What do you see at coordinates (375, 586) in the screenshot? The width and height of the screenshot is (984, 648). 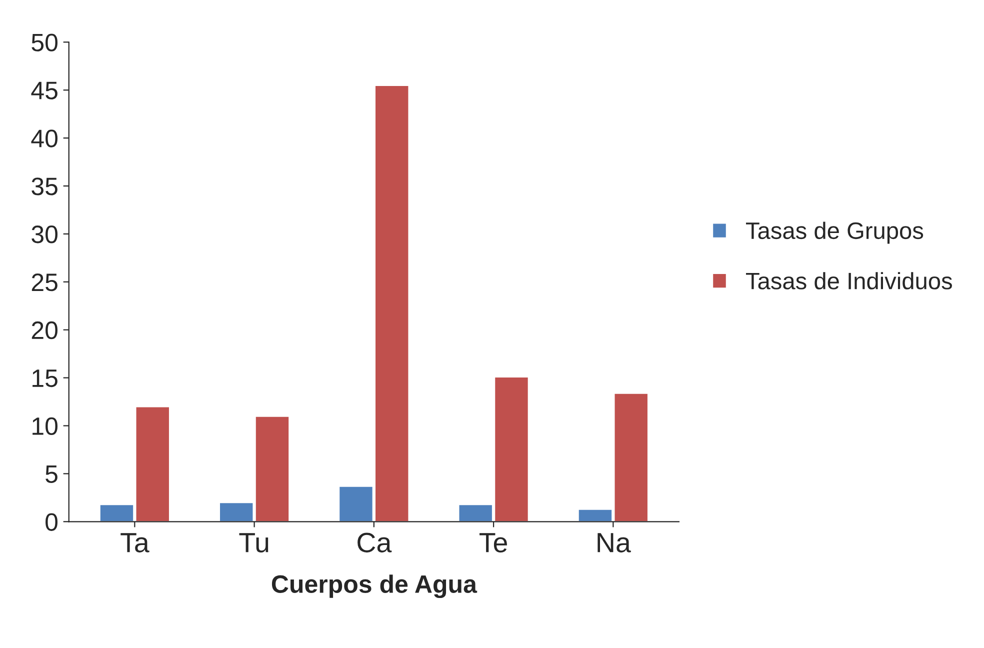 I see `x-axis-title: Cuerpos de Agua` at bounding box center [375, 586].